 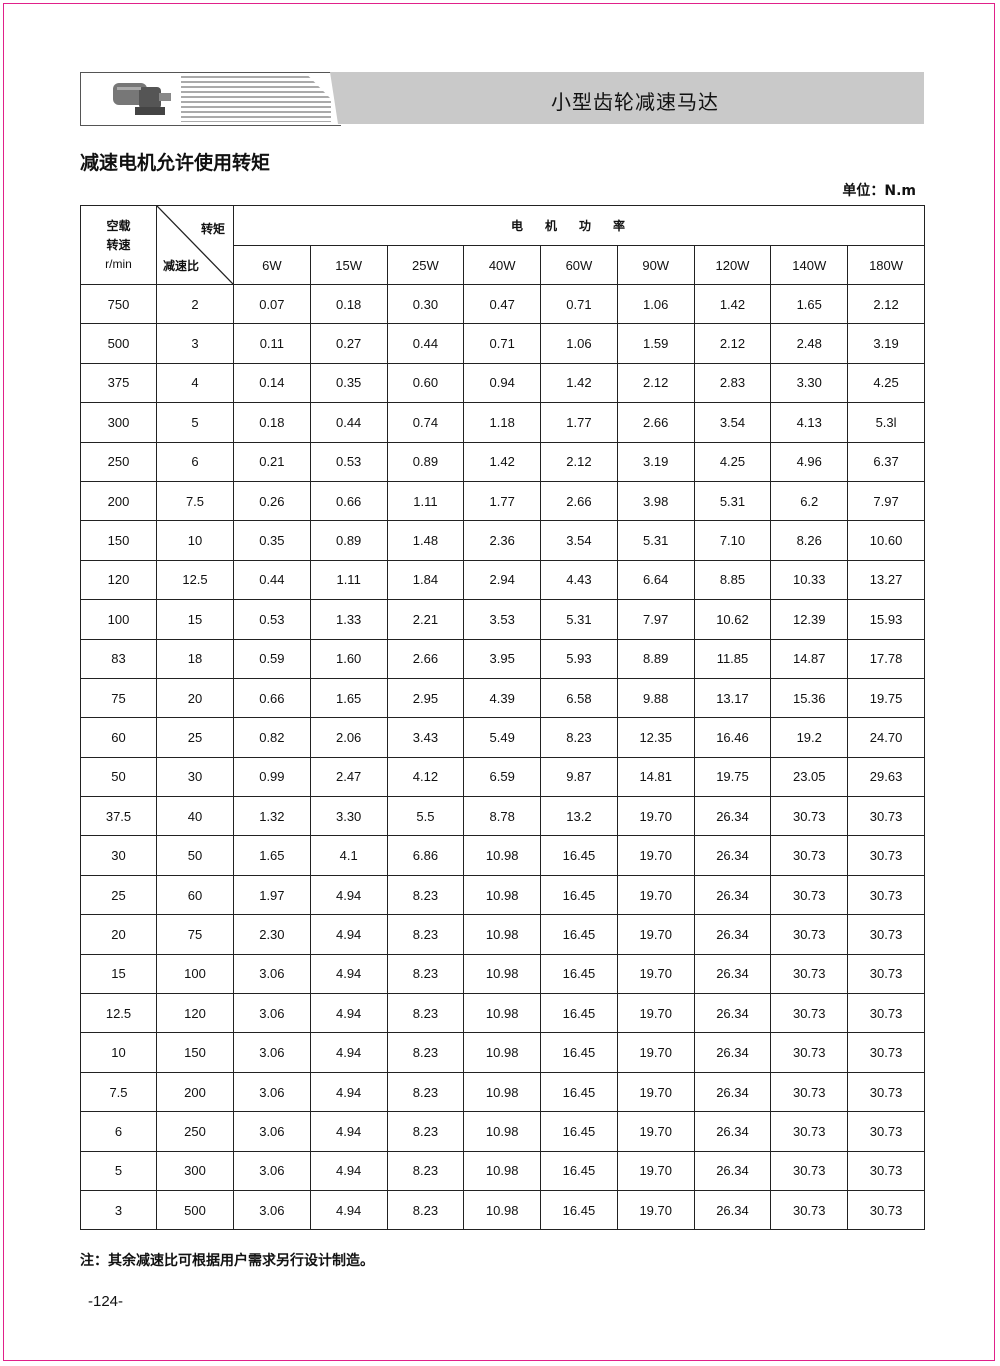 What do you see at coordinates (809, 501) in the screenshot?
I see `torque-cell: 6.2` at bounding box center [809, 501].